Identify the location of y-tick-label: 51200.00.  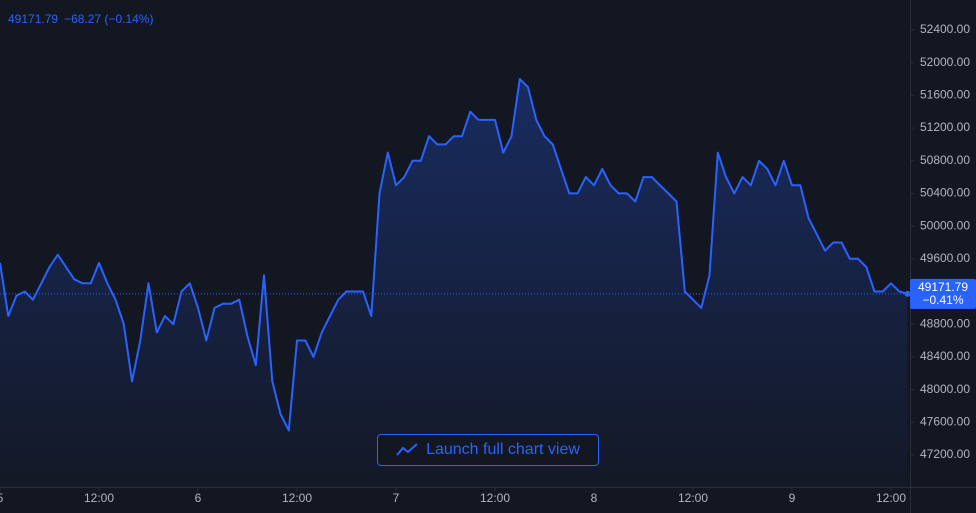
(945, 127).